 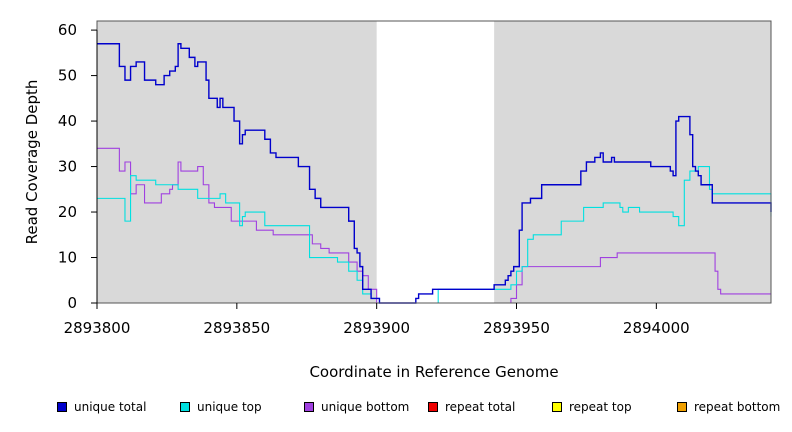 I want to click on legend-item-repeat-bottom: repeat bottom, so click(x=728, y=409).